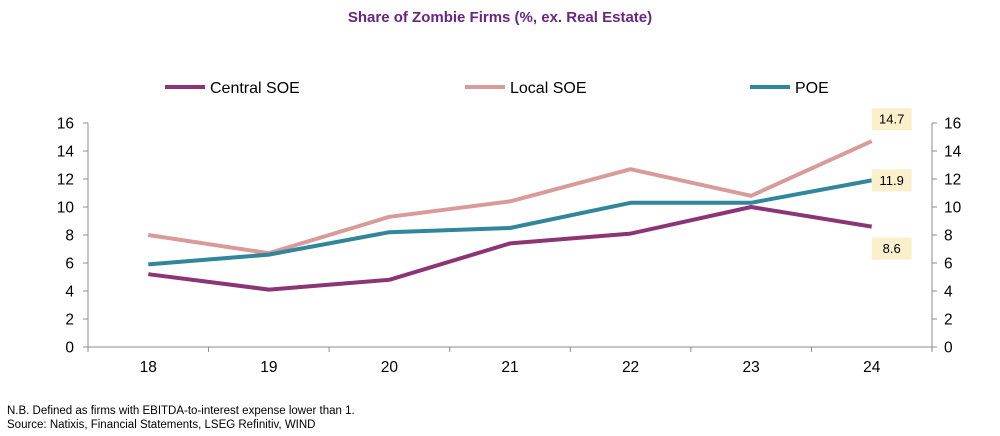 The height and width of the screenshot is (436, 1000). I want to click on y-tick-label-right: 2, so click(948, 320).